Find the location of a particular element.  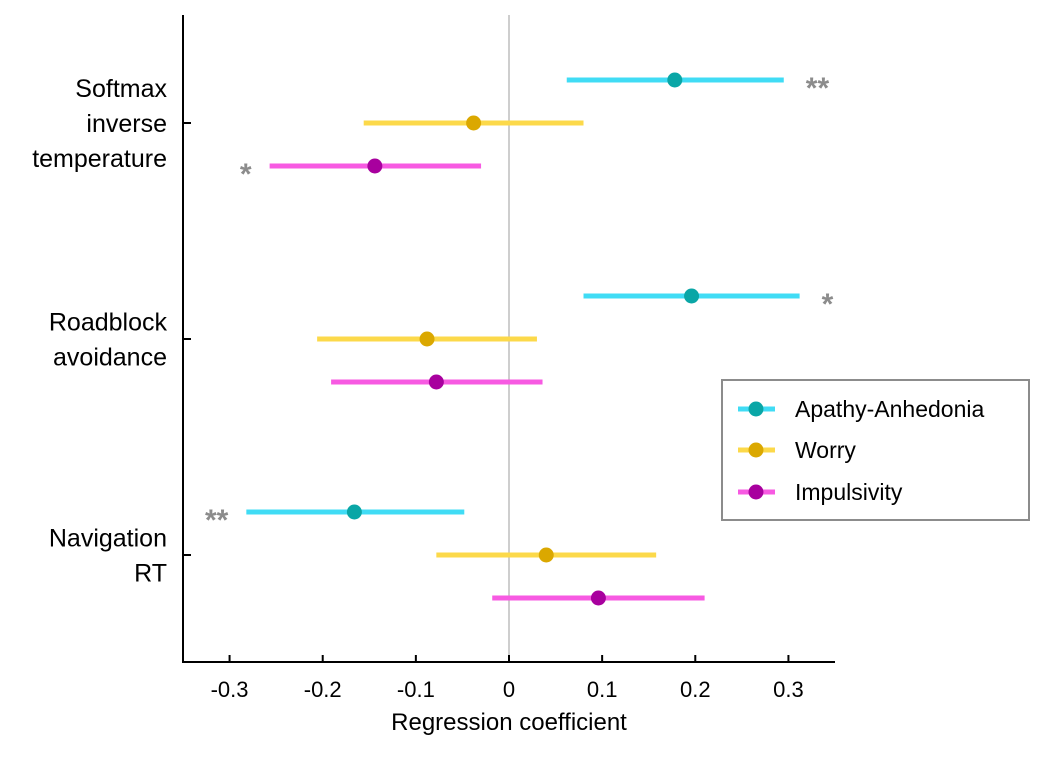

x-axis-title: Regression coefficient is located at coordinates (509, 722).